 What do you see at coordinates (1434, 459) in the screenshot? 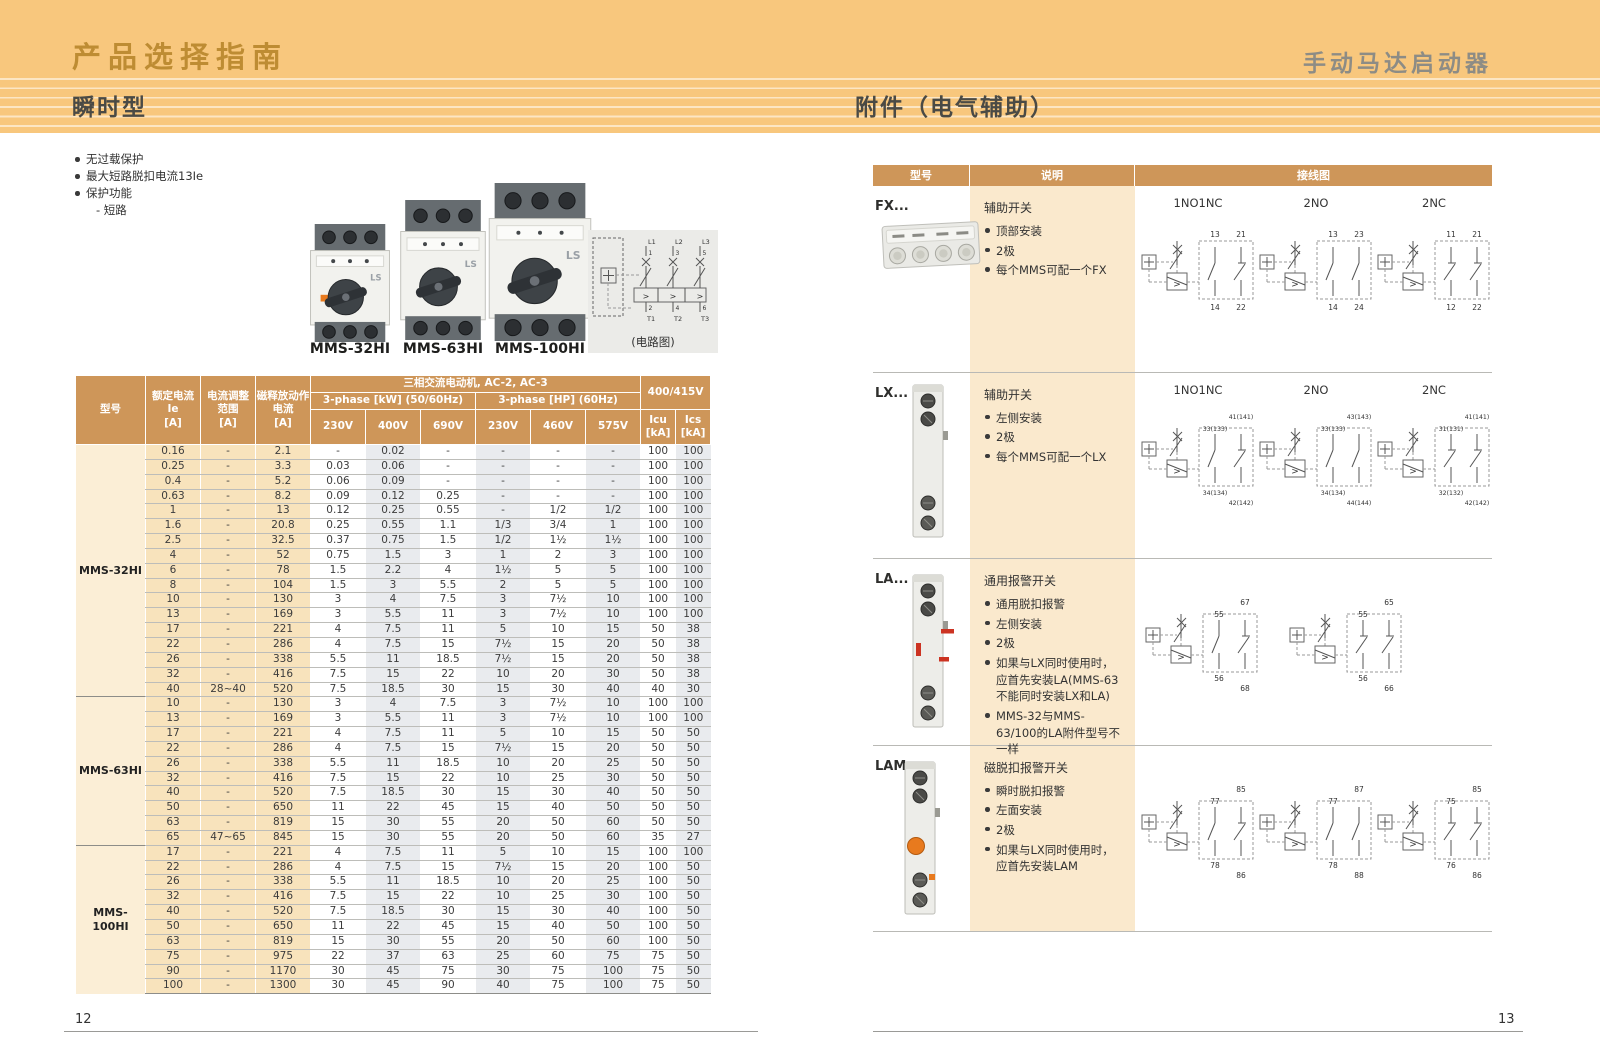
I see `wiring-diagram-drawing: > 31(131) 41(141) 32(132) 42(142)` at bounding box center [1434, 459].